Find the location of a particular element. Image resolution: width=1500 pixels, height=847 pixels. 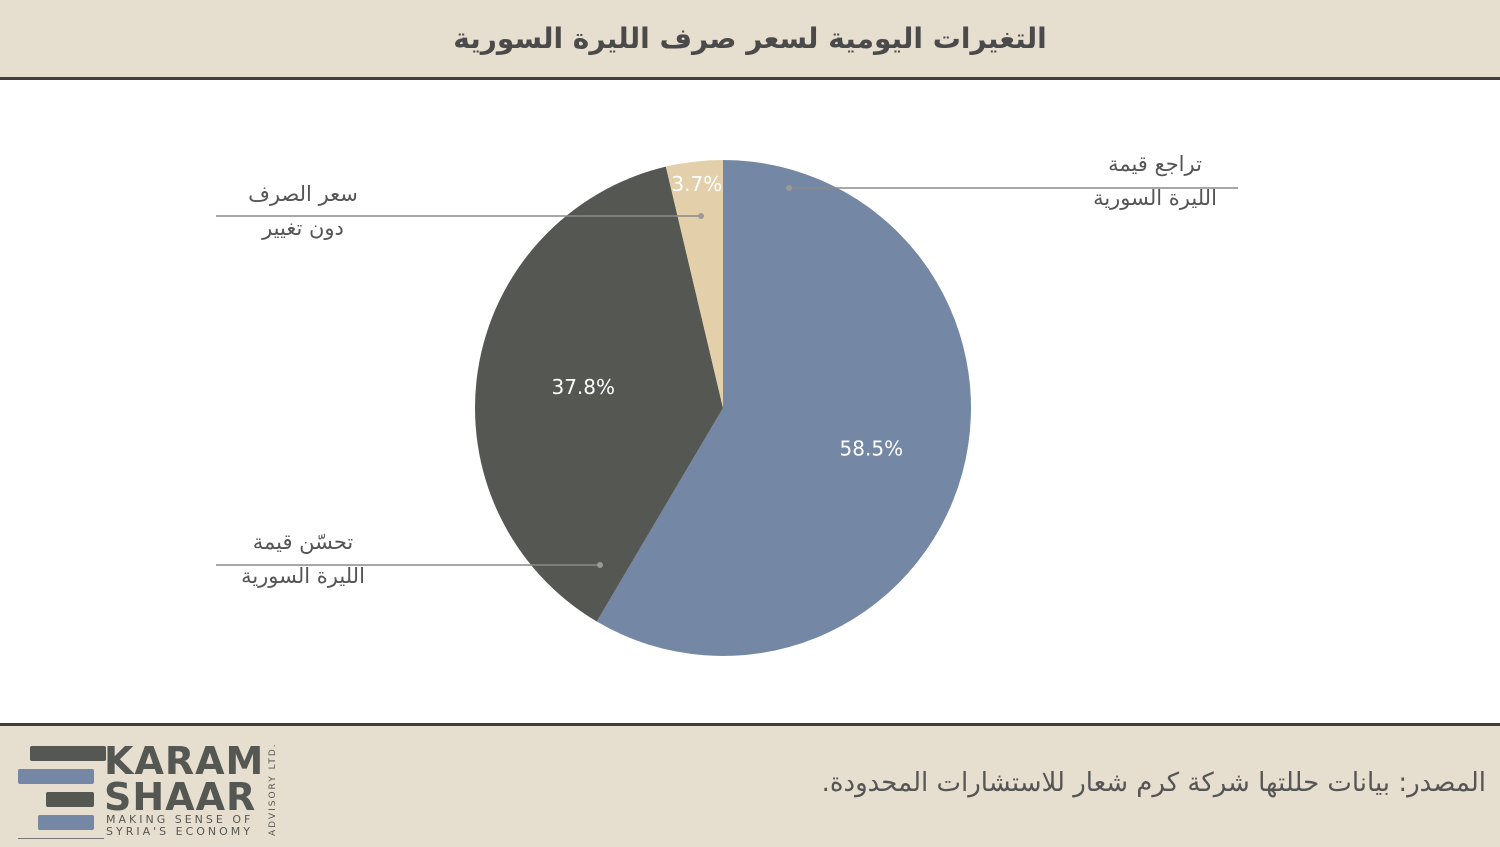

pie-slice-decline is located at coordinates (784, 408).